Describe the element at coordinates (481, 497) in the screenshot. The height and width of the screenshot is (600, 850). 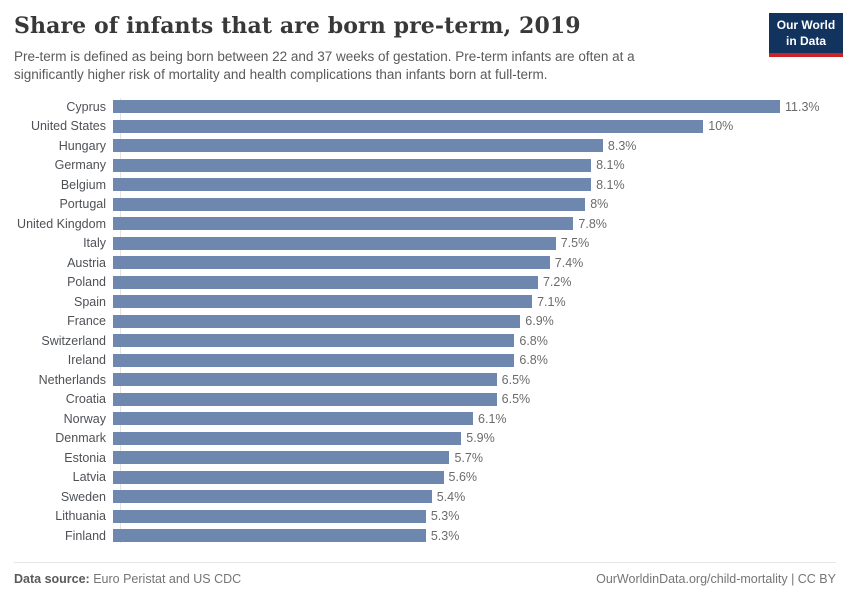
I see `bar-area: 5.4%` at that location.